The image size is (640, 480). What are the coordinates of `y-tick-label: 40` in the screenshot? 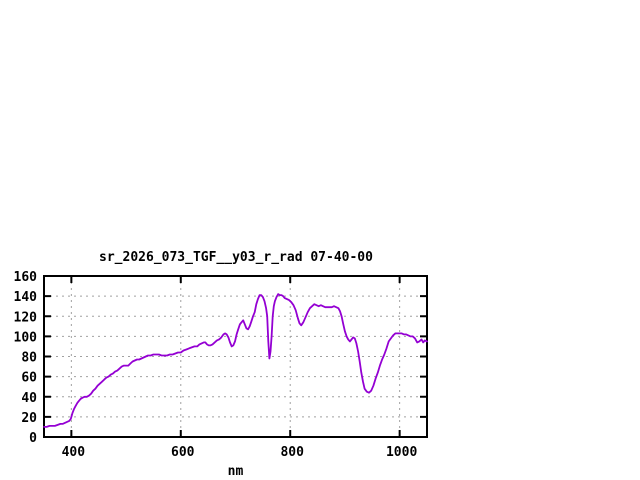 It's located at (29, 398).